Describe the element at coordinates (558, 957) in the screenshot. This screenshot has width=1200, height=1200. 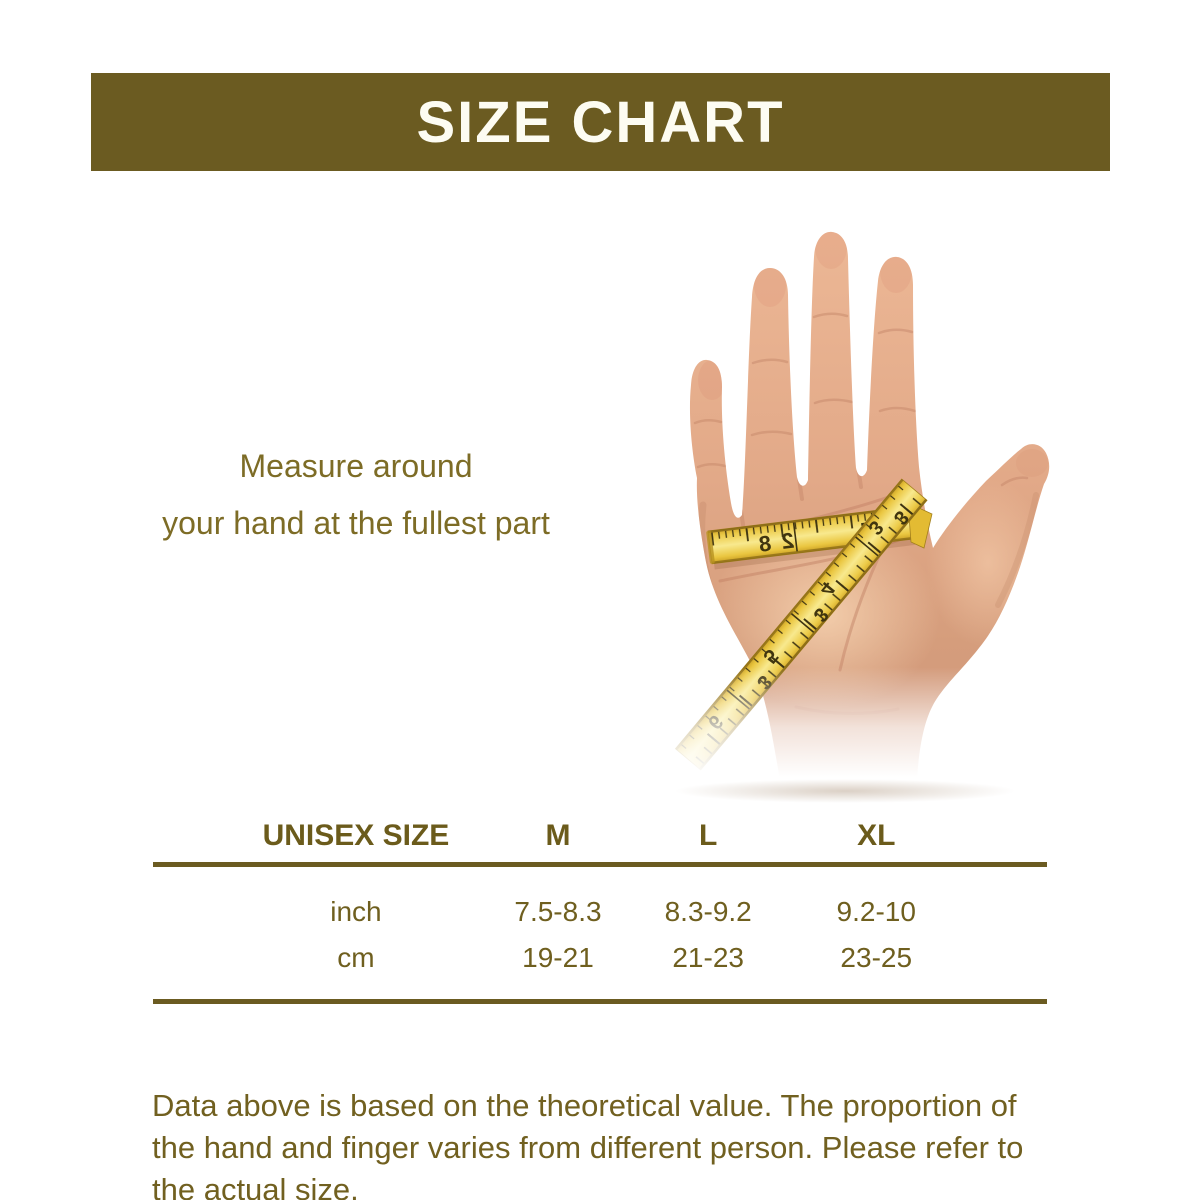
I see `cell-cm-m: 19-21` at that location.